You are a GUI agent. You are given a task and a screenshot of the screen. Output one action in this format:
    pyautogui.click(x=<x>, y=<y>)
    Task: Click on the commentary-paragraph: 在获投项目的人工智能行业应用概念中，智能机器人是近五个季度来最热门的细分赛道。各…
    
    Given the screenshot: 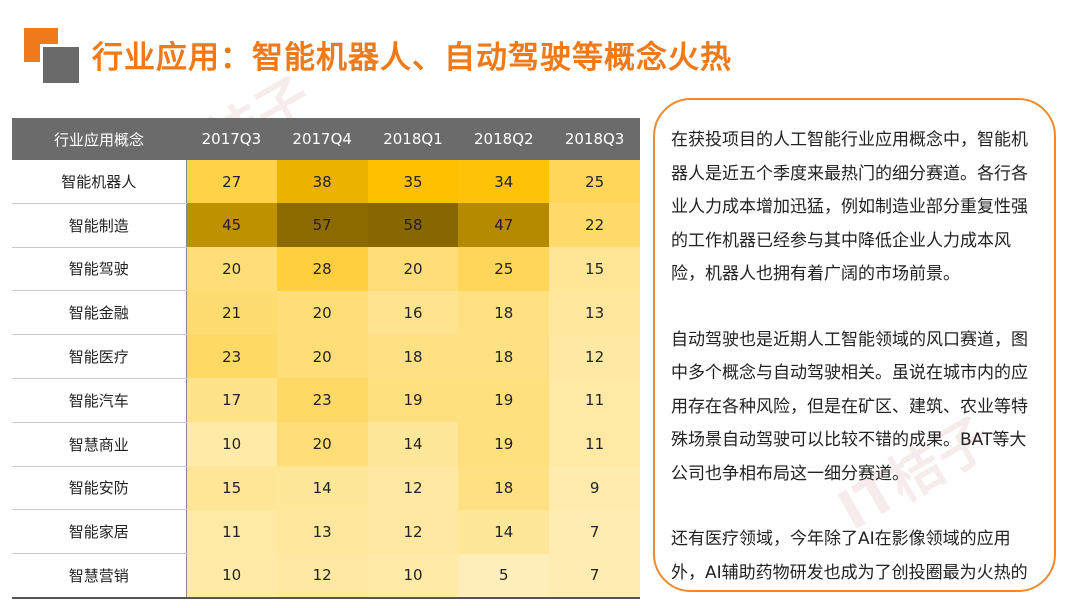 What is the action you would take?
    pyautogui.click(x=849, y=207)
    